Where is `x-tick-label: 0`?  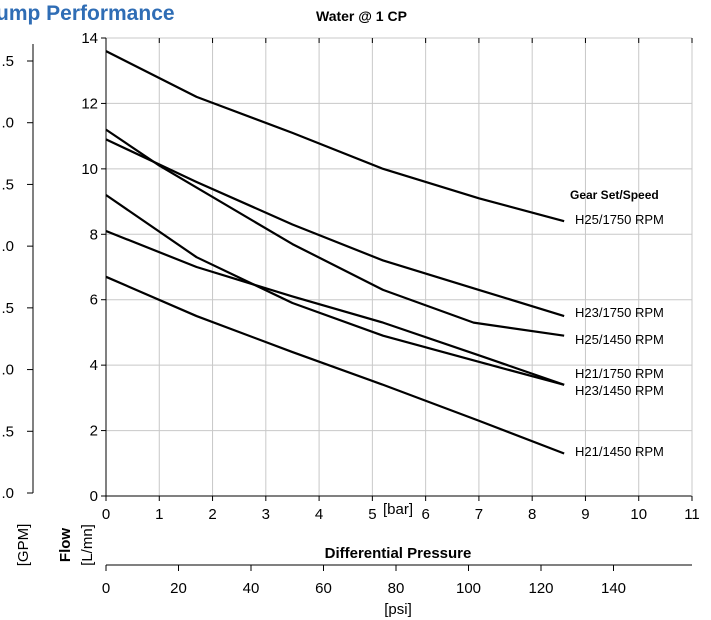 x-tick-label: 0 is located at coordinates (106, 514).